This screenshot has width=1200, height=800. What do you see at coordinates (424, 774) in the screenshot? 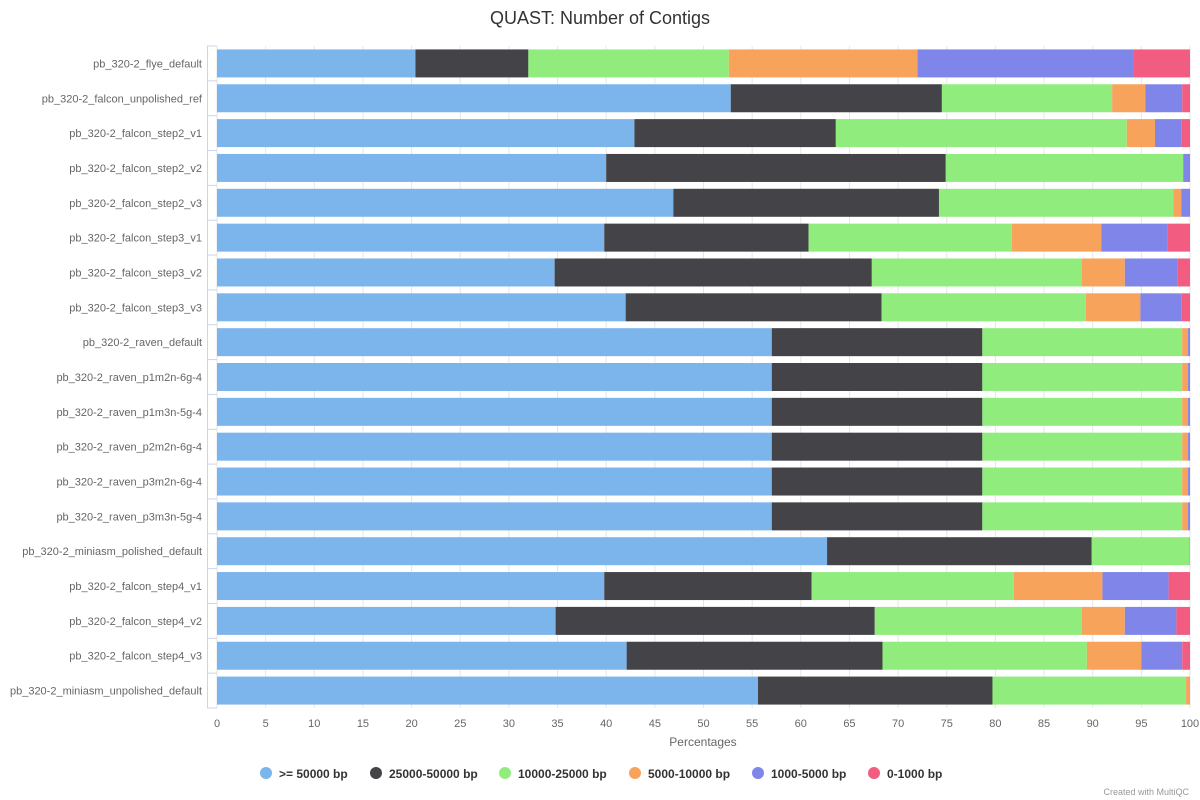
I see `legend-item: 25000-50000 bp` at bounding box center [424, 774].